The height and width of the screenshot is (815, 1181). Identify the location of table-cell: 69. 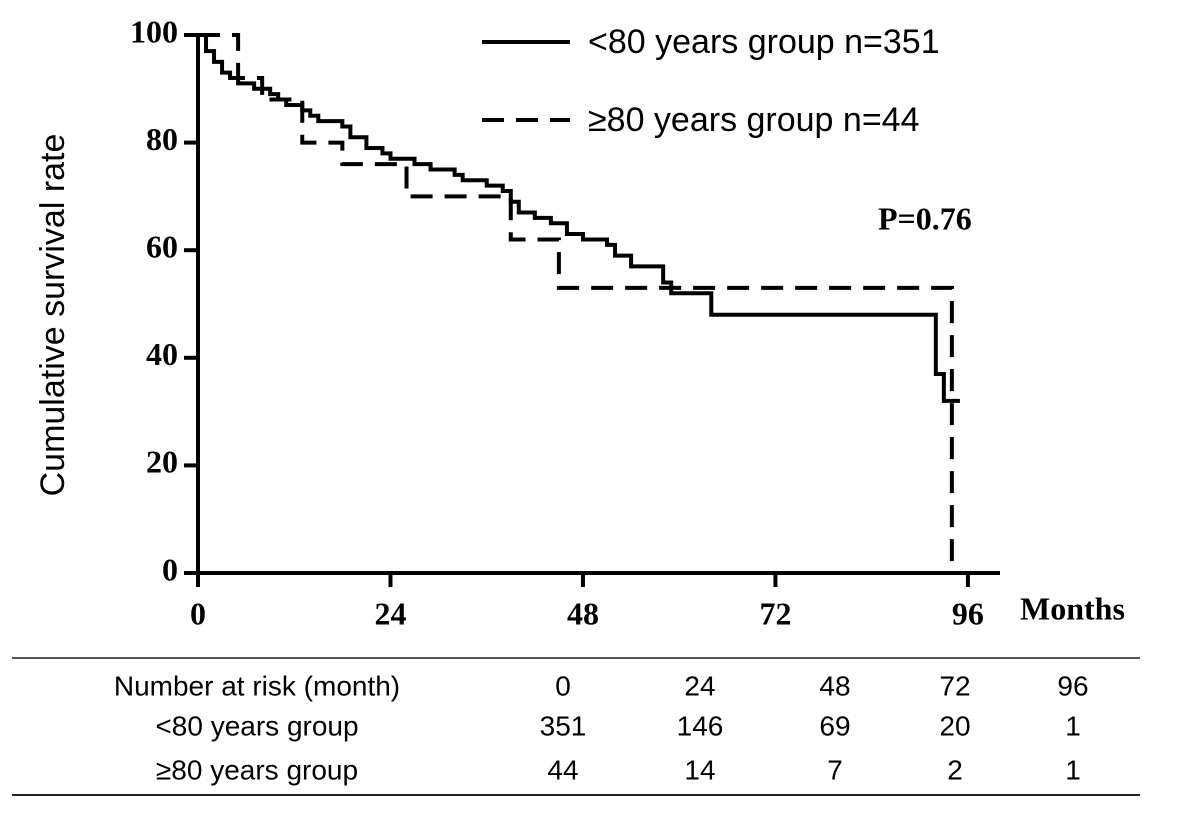
(834, 725).